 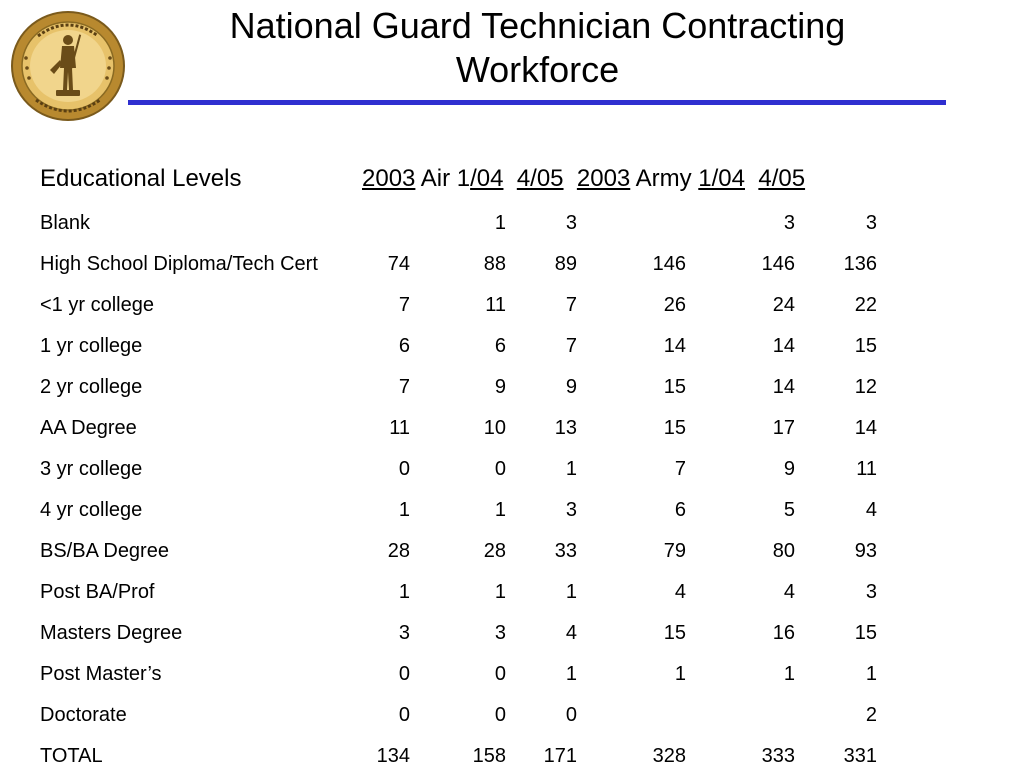 I want to click on table-row-label: 3 yr college, so click(x=91, y=469).